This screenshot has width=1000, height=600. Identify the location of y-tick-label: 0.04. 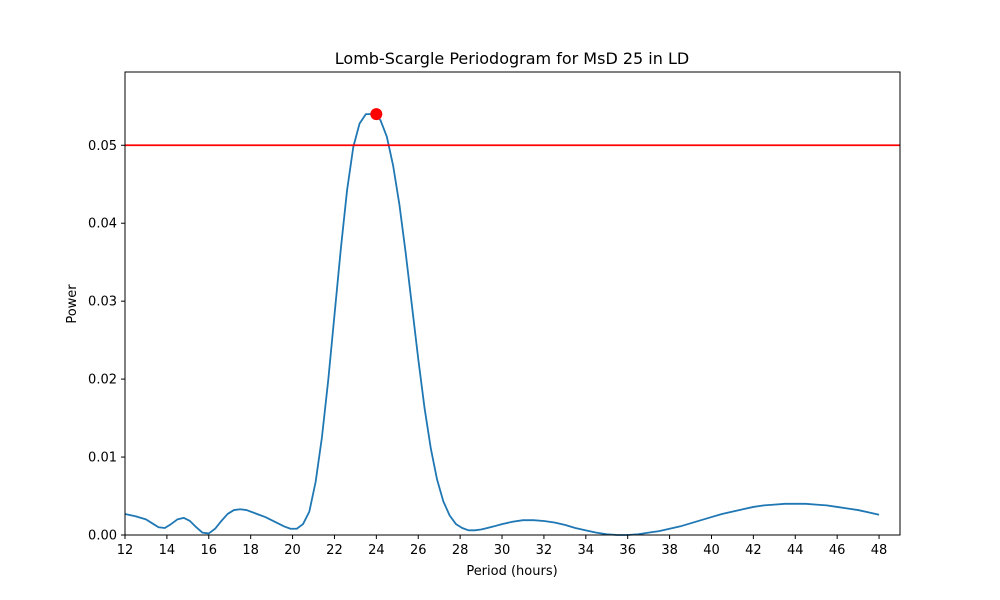
(102, 224).